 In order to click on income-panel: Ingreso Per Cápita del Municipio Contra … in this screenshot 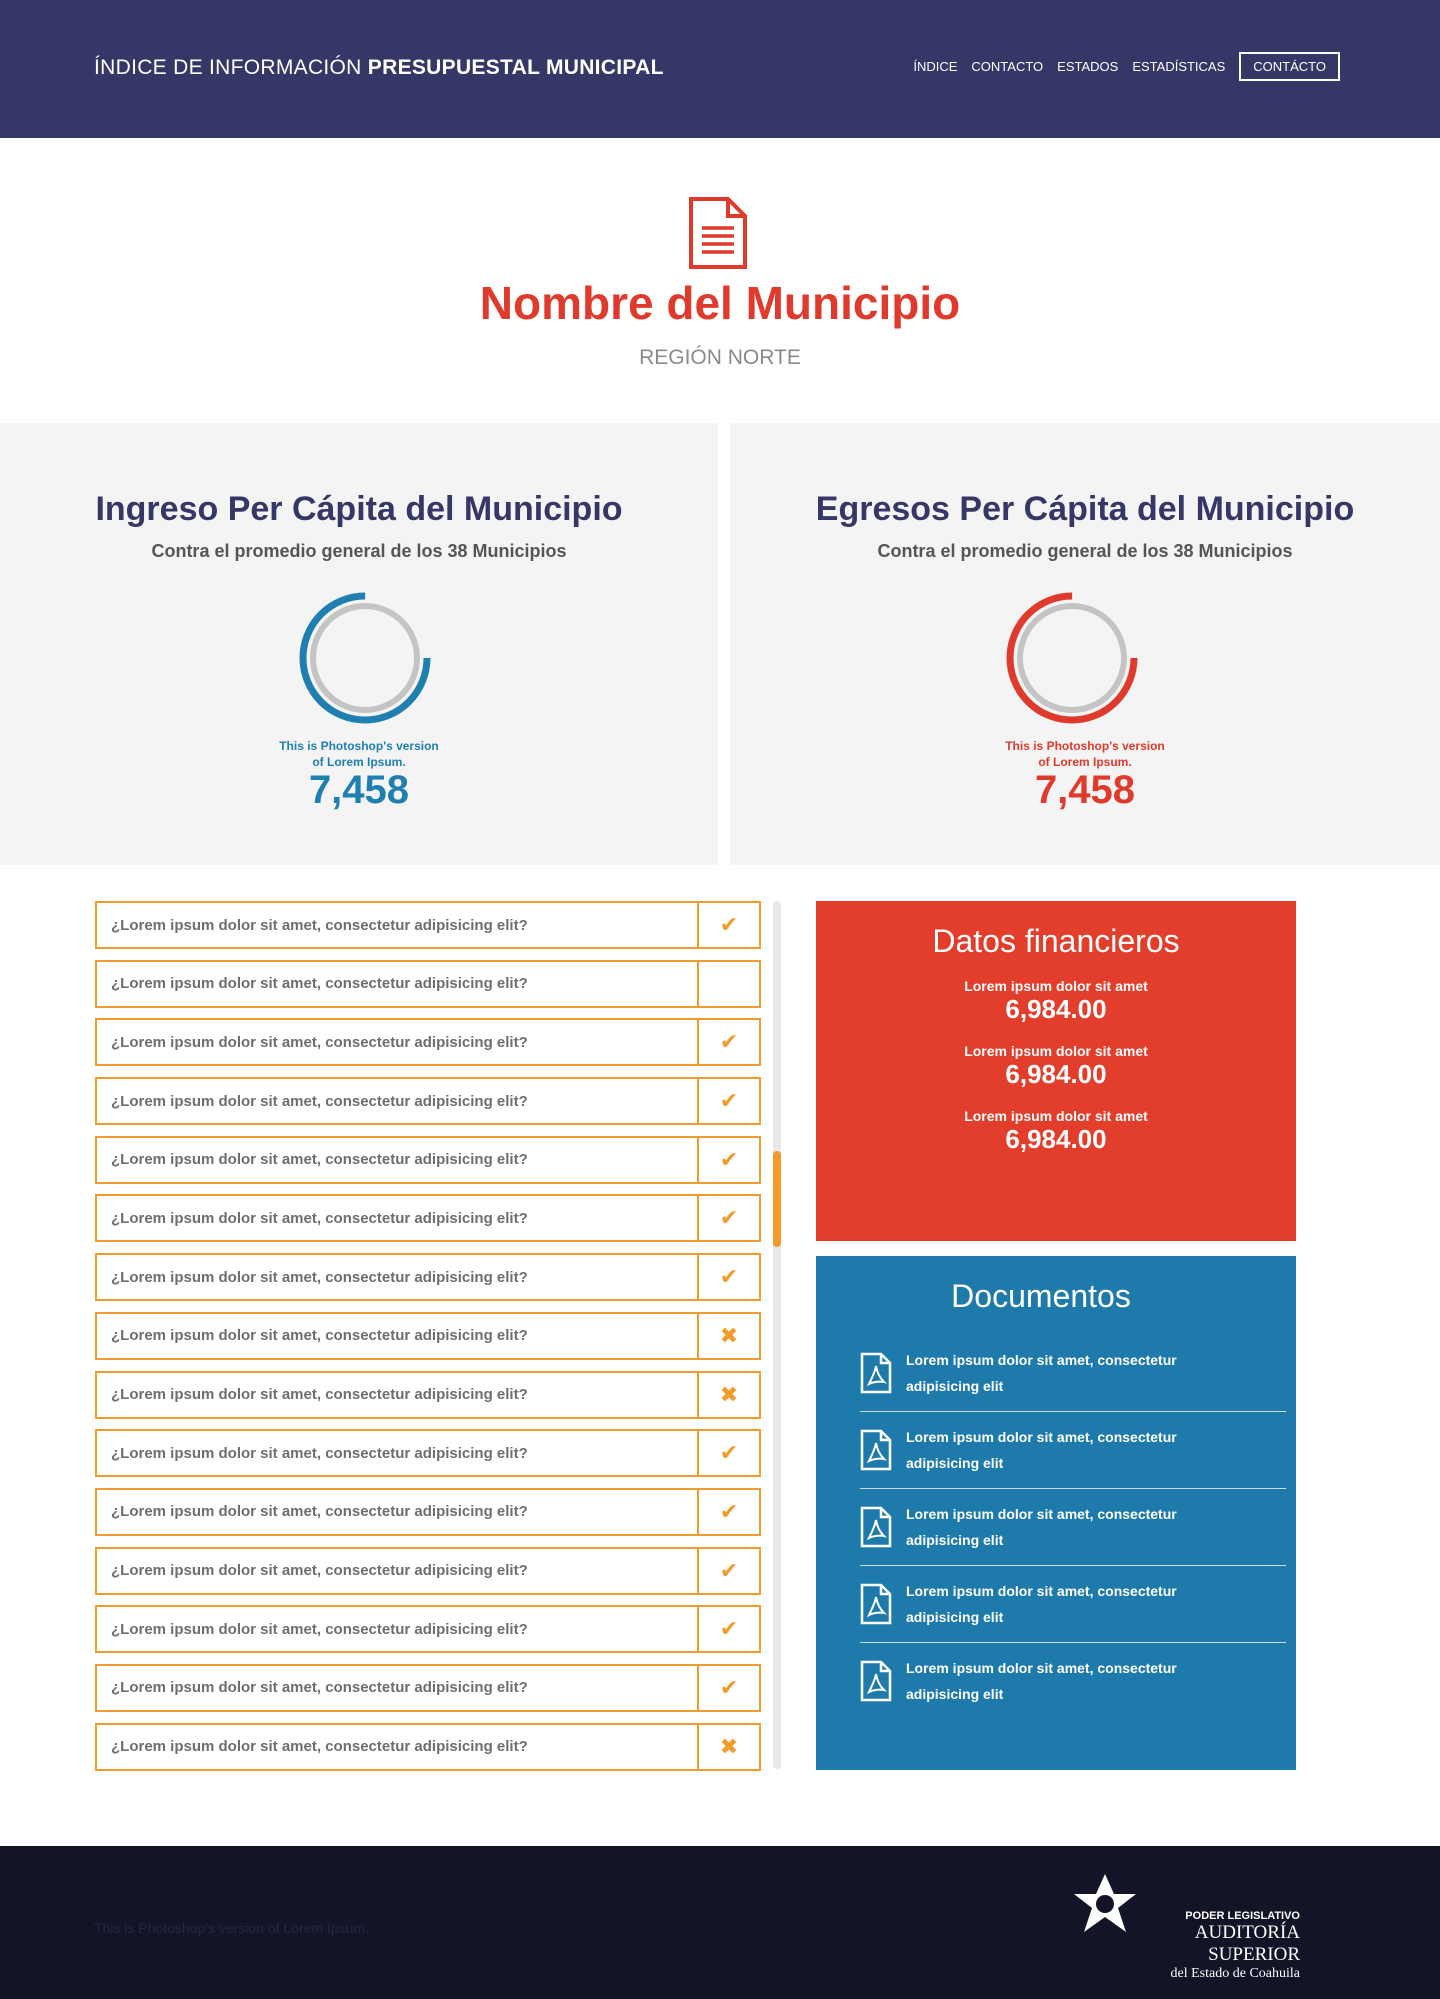, I will do `click(359, 644)`.